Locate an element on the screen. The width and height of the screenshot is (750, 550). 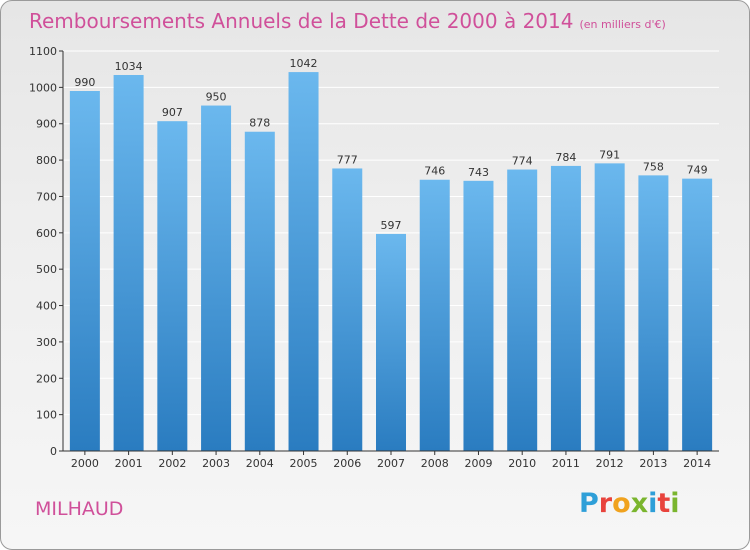
bar-value-label: 746 is located at coordinates (434, 171).